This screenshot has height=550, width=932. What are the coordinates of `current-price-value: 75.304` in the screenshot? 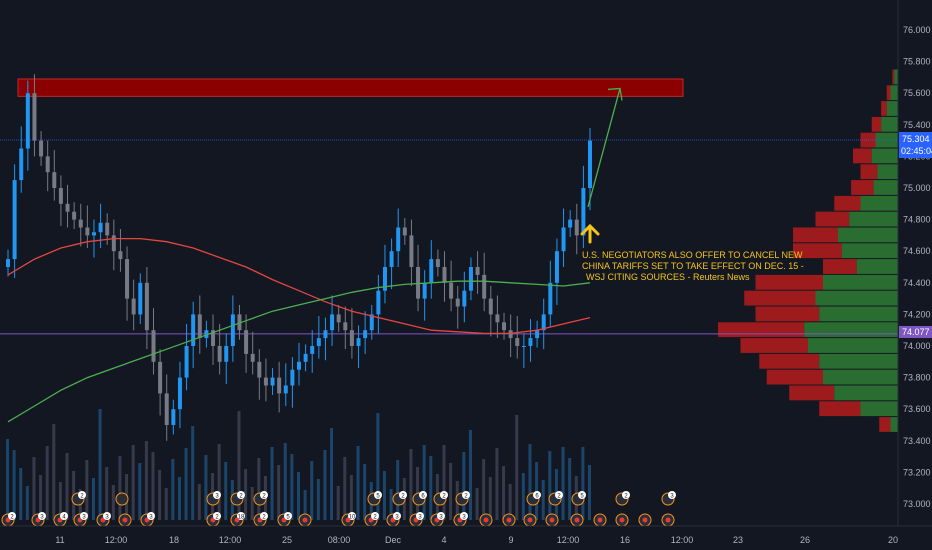 It's located at (916, 139).